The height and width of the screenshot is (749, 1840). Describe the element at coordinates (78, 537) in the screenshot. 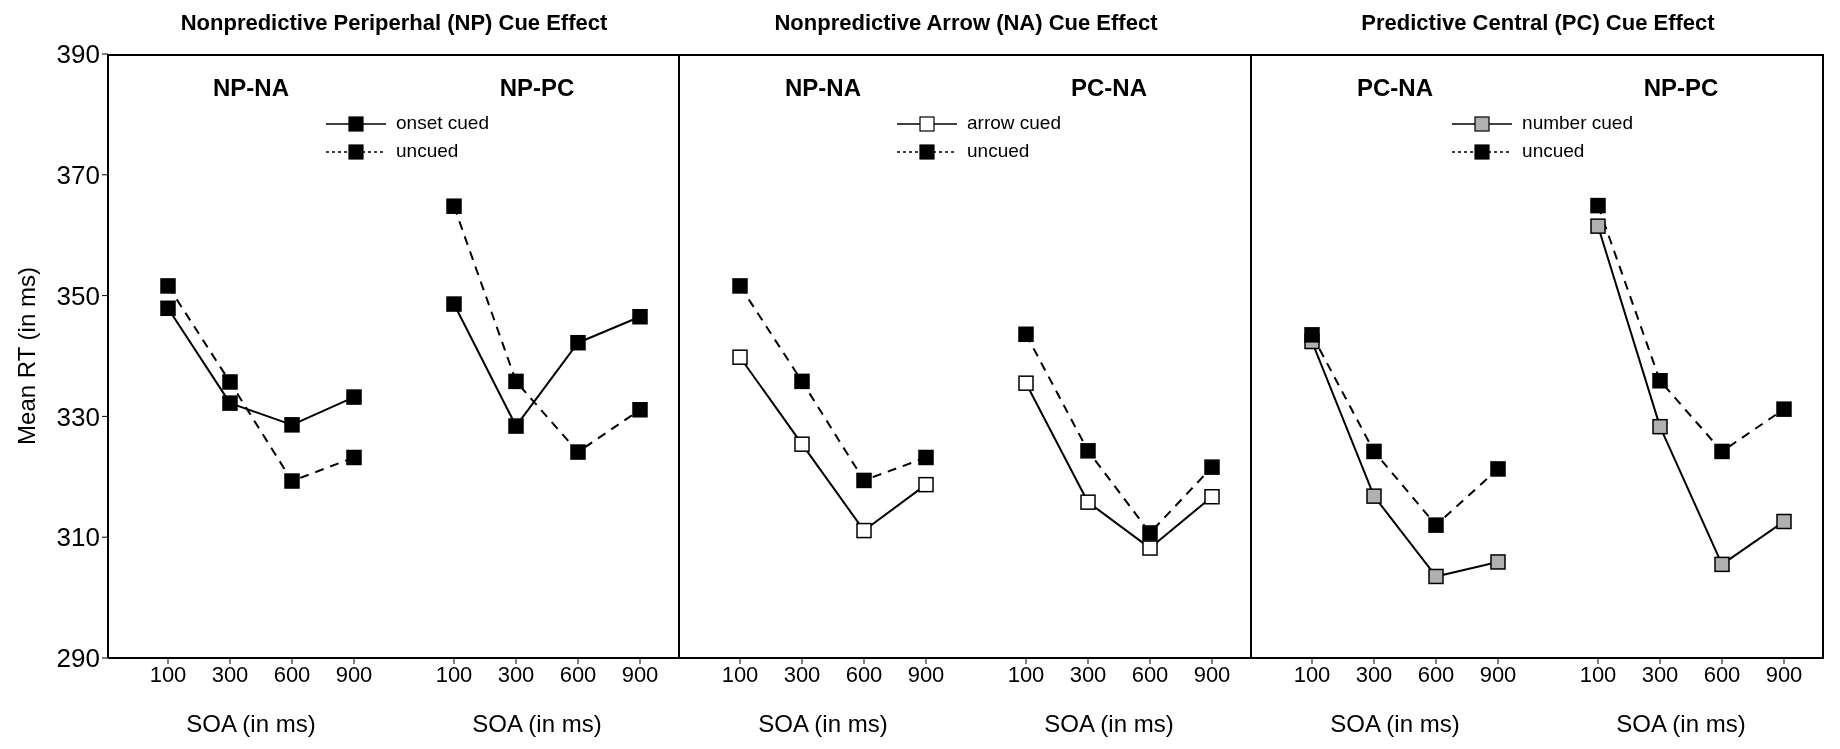

I see `y-tick-label: 310` at that location.